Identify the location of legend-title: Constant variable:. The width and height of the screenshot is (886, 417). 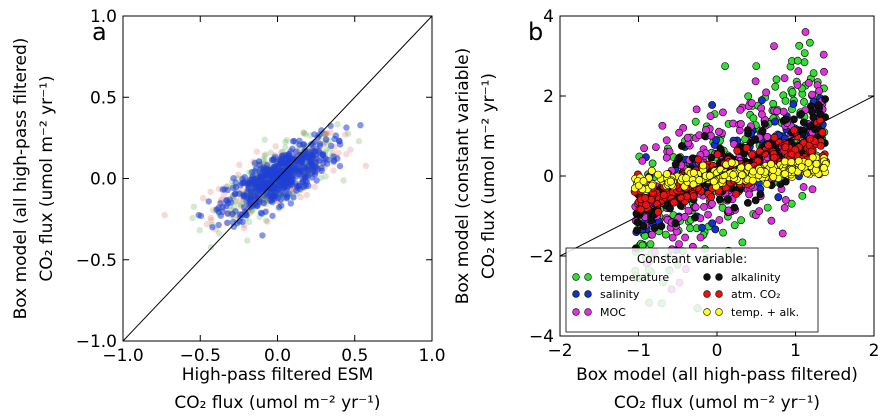
(692, 259).